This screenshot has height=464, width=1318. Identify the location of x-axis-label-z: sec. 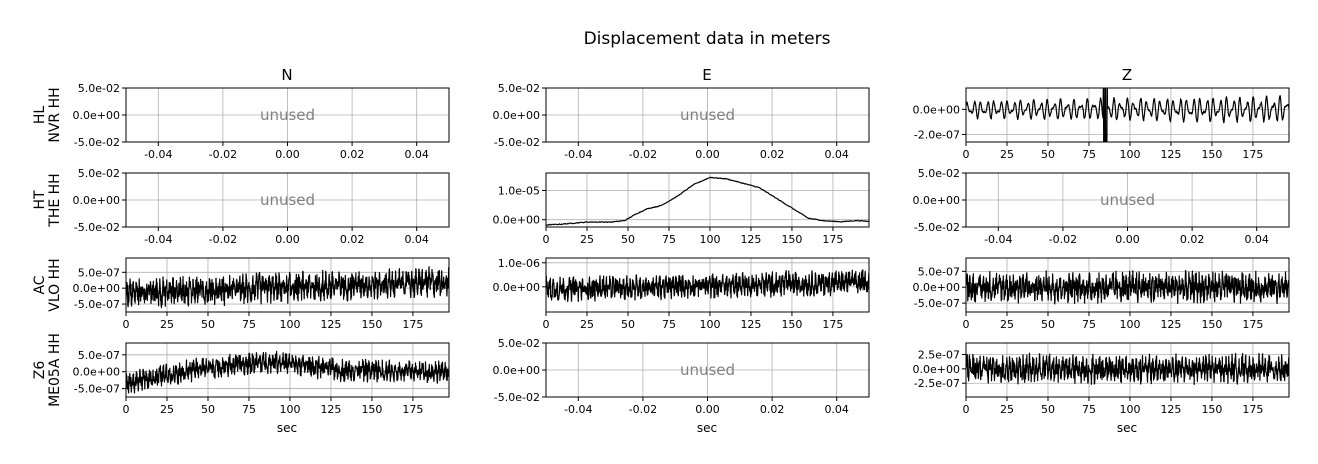
(1127, 428).